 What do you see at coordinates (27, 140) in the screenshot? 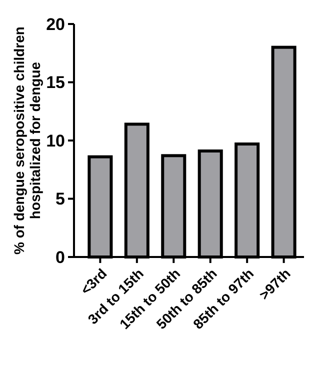
I see `y-axis-title: % of dengue seropositive children hospitalized for dengue` at bounding box center [27, 140].